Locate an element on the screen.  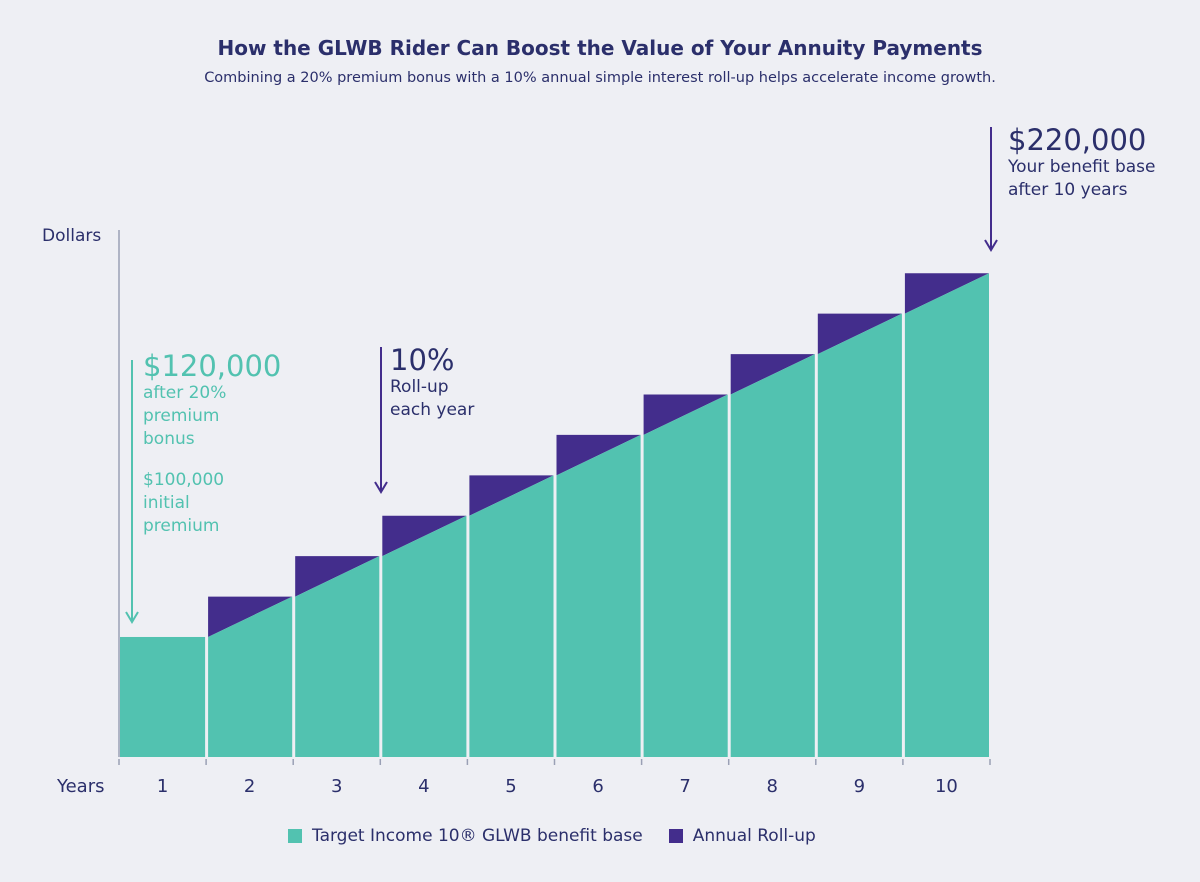
end-line1: Your benefit base is located at coordinates (1082, 167).